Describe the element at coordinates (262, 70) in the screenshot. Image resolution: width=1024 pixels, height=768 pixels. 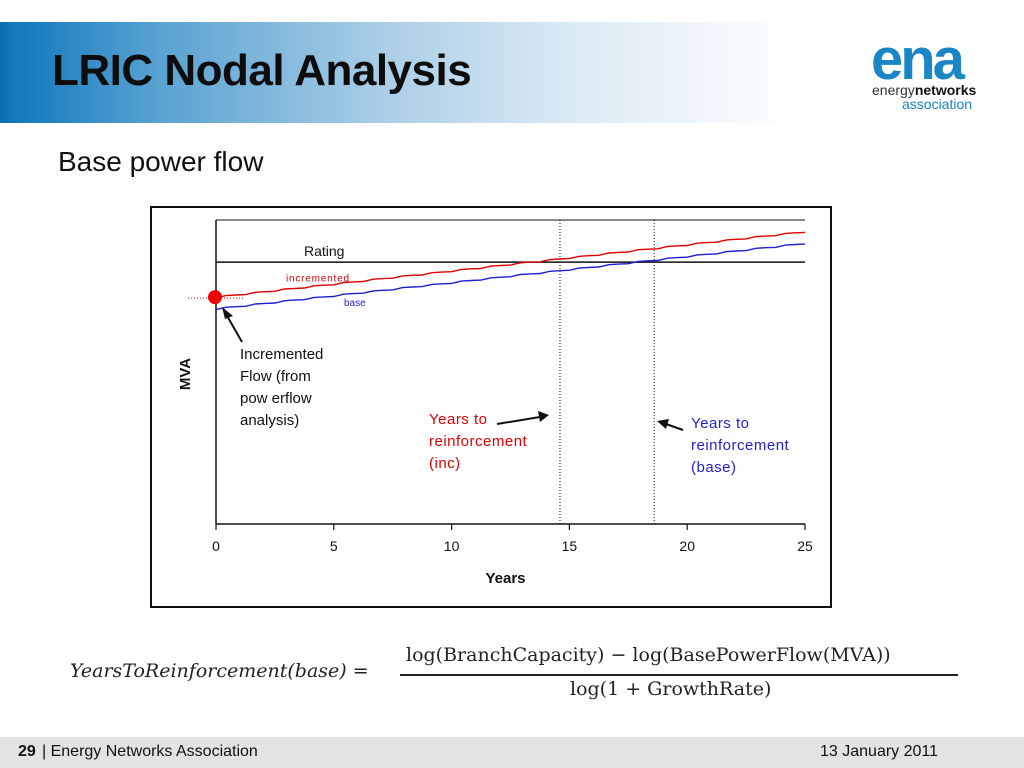
I see `slide-title: LRIC Nodal Analysis` at that location.